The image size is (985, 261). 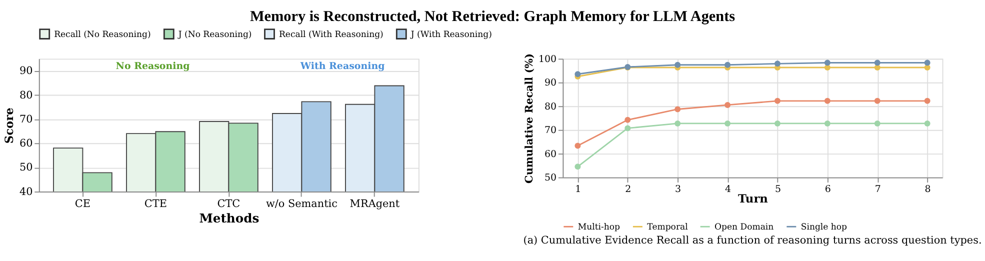 What do you see at coordinates (667, 227) in the screenshot?
I see `legend-label: Temporal` at bounding box center [667, 227].